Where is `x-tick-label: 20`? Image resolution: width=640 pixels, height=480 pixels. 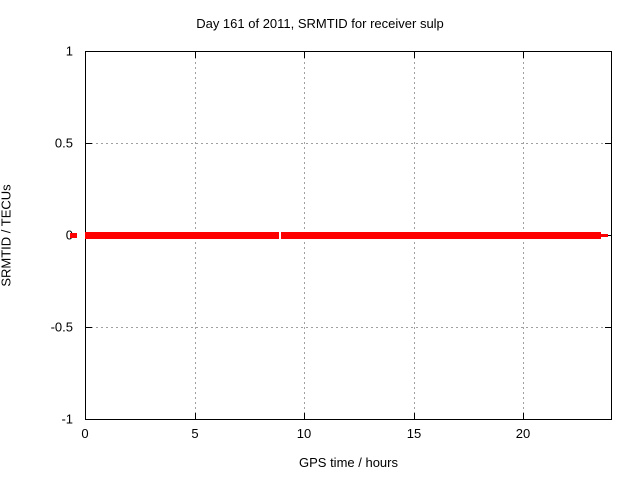 x-tick-label: 20 is located at coordinates (523, 433).